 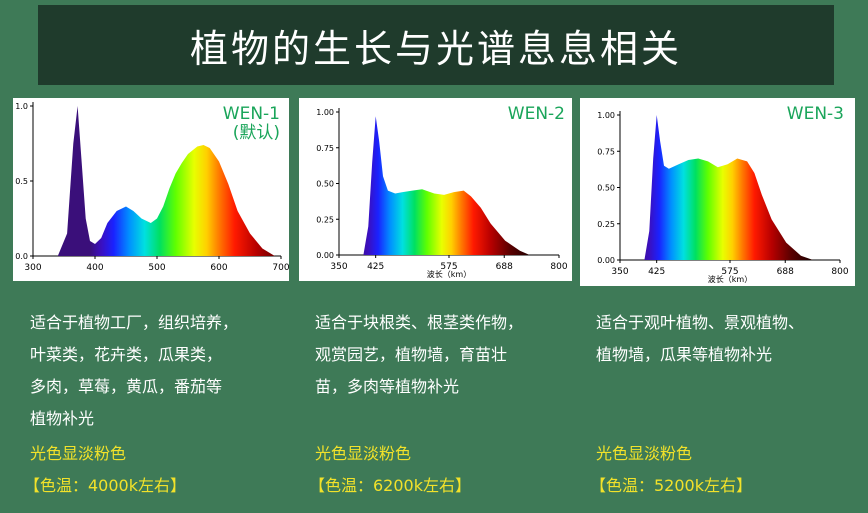 I want to click on panel-2-label: WEN-2, so click(x=515, y=114).